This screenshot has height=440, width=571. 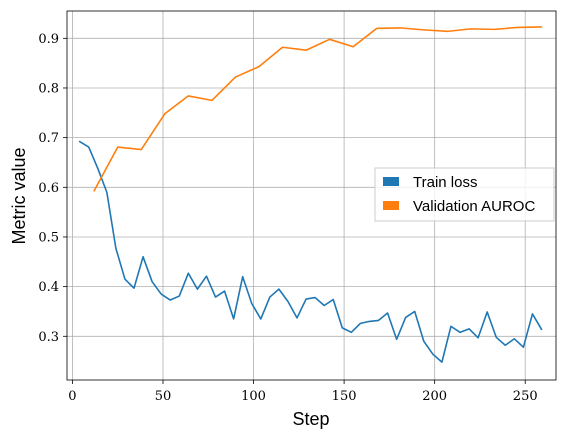 What do you see at coordinates (163, 396) in the screenshot?
I see `x-tick-label: 50` at bounding box center [163, 396].